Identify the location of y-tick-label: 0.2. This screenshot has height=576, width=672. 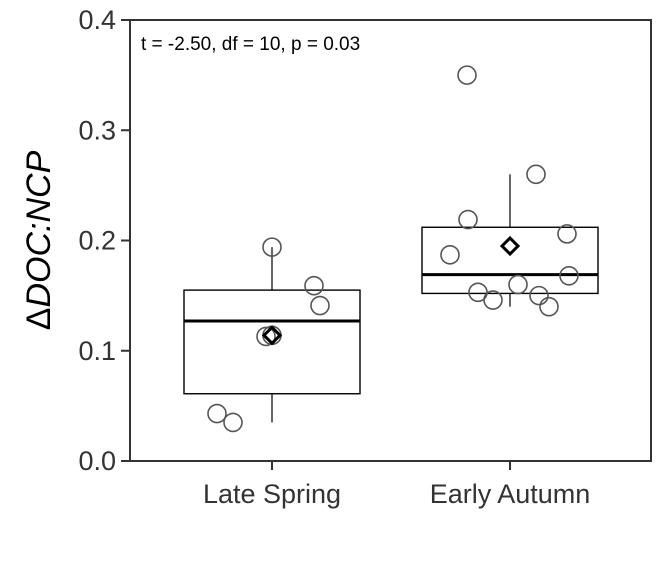
(97, 241).